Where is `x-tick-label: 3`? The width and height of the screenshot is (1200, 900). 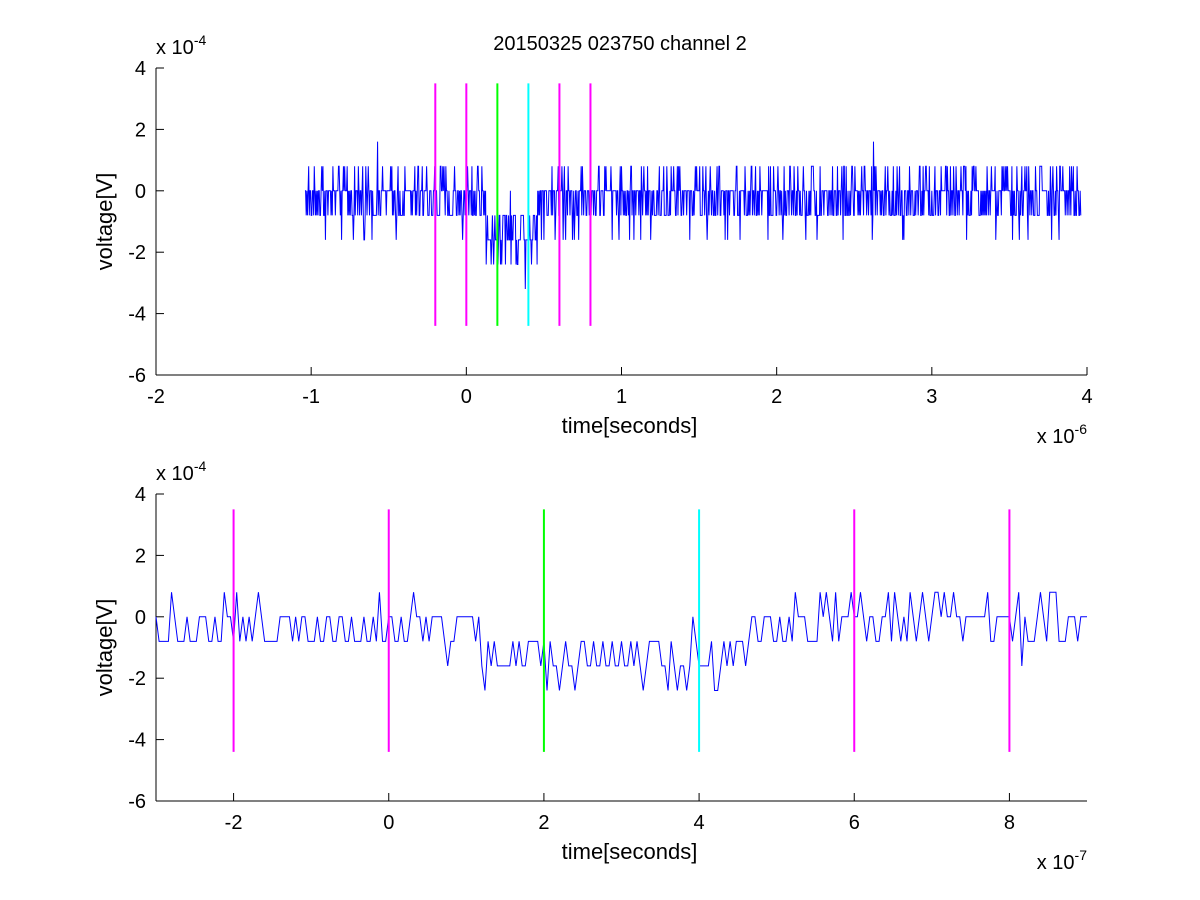
x-tick-label: 3 is located at coordinates (931, 397).